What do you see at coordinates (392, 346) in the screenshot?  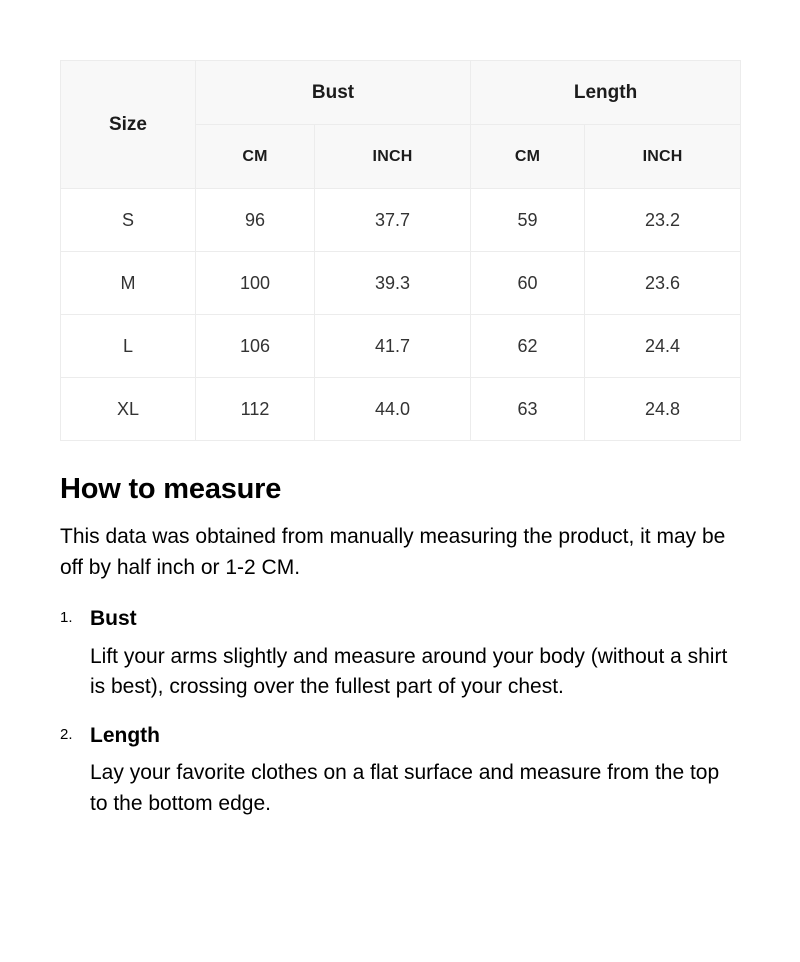 I see `cell-bust-inch: 41.7` at bounding box center [392, 346].